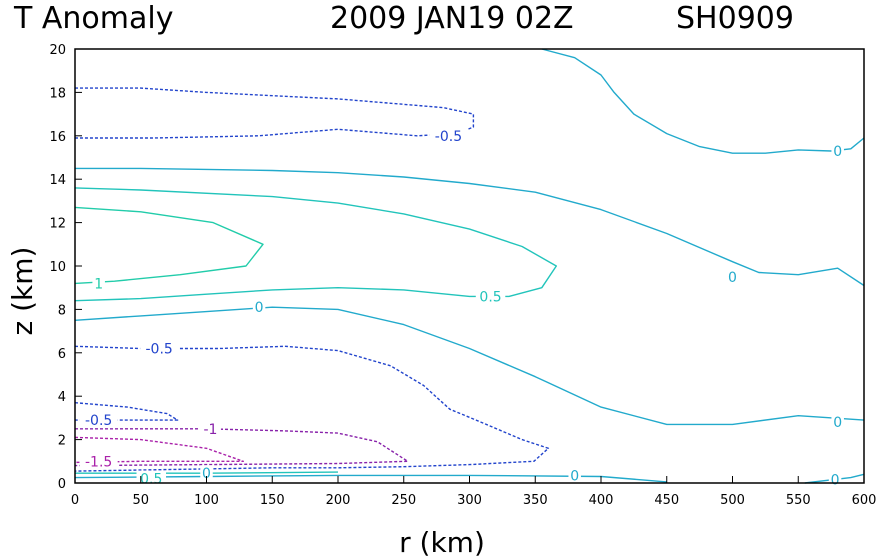 The image size is (879, 558). What do you see at coordinates (140, 500) in the screenshot?
I see `x-tick-label: 50` at bounding box center [140, 500].